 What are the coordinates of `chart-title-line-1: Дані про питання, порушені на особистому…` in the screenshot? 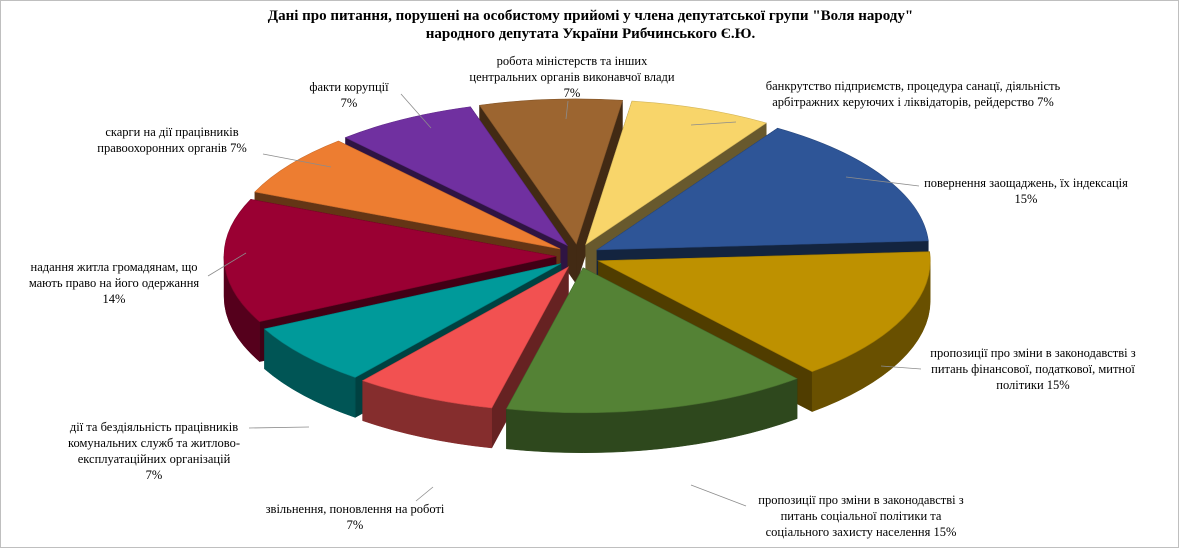 It's located at (590, 16).